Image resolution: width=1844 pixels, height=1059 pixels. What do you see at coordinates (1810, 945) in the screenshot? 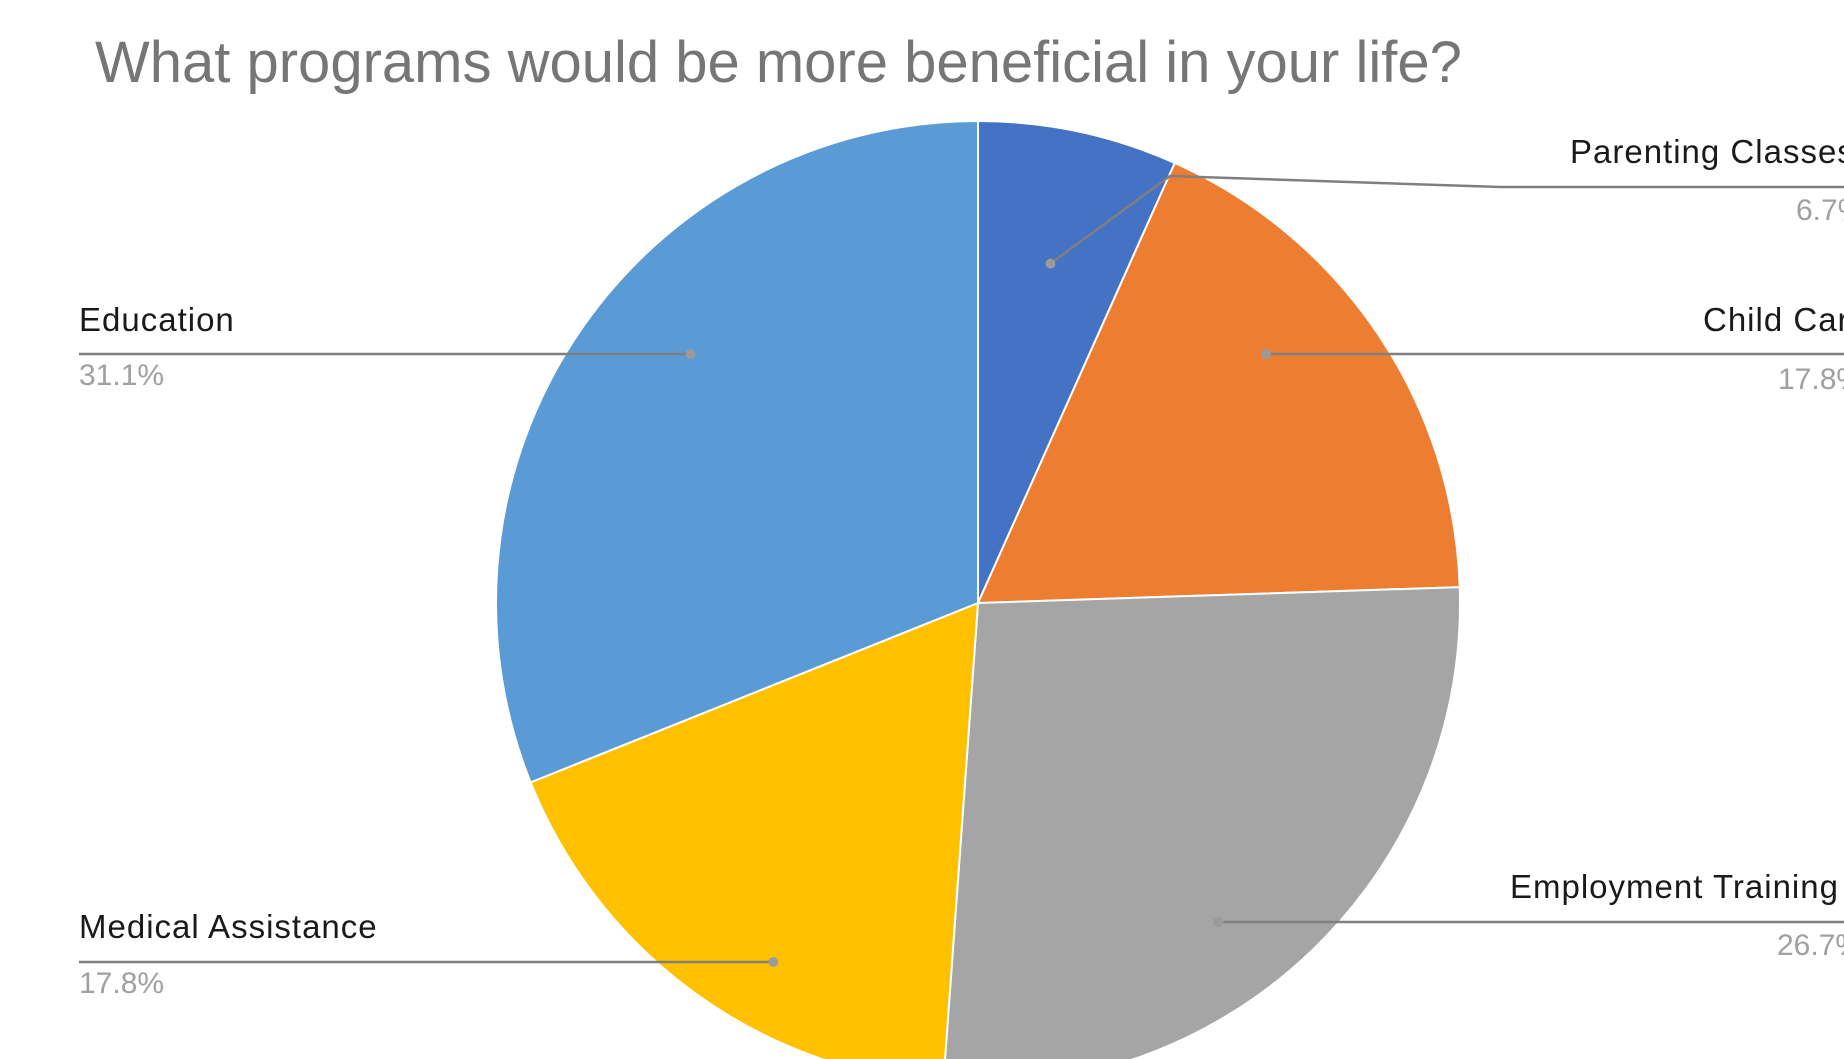
I see `data-label-value-employment-training: 26.7%` at bounding box center [1810, 945].